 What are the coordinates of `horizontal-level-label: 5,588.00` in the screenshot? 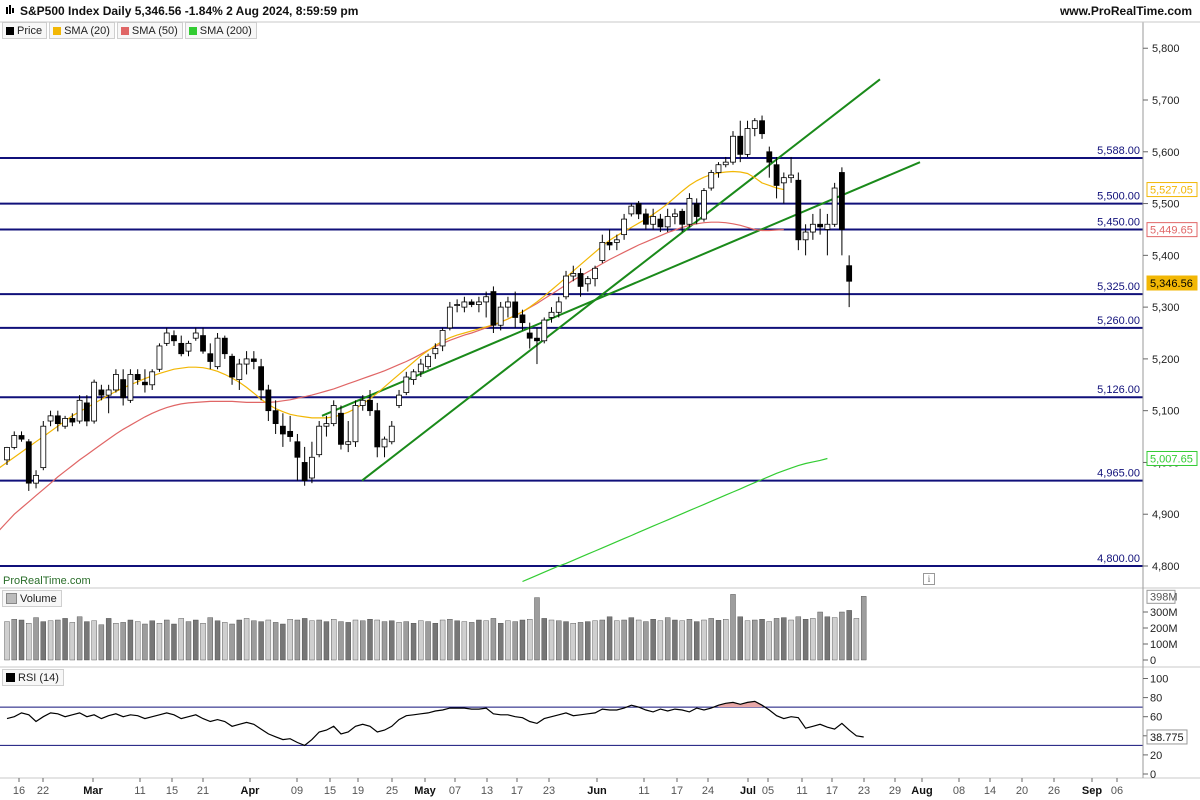 It's located at (1118, 151).